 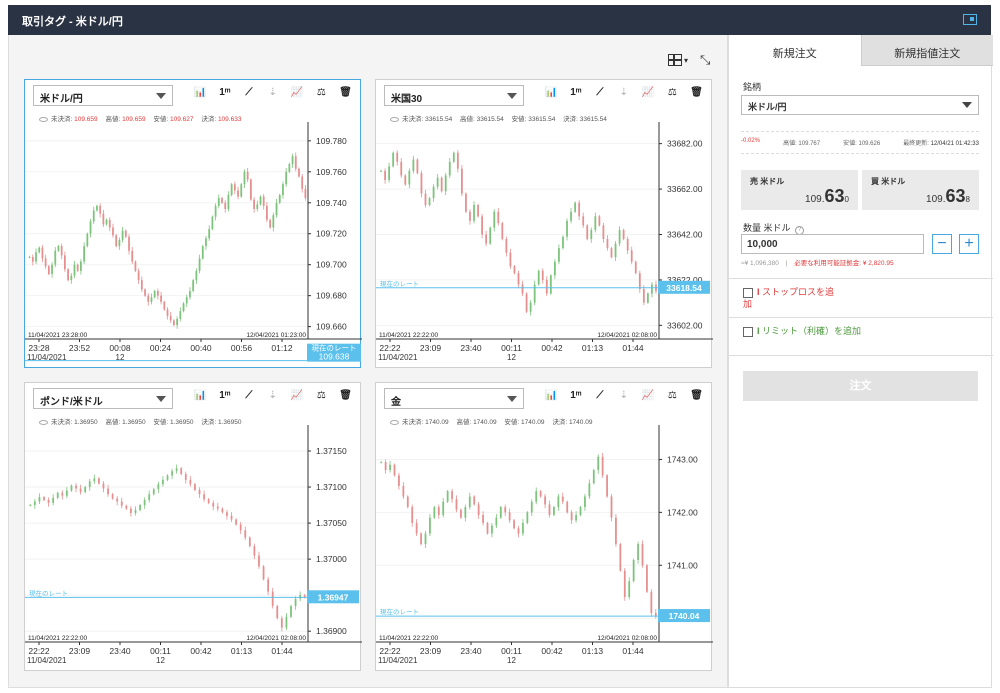 What do you see at coordinates (803, 331) in the screenshot?
I see `limit-label: I リミット（利確）を追加` at bounding box center [803, 331].